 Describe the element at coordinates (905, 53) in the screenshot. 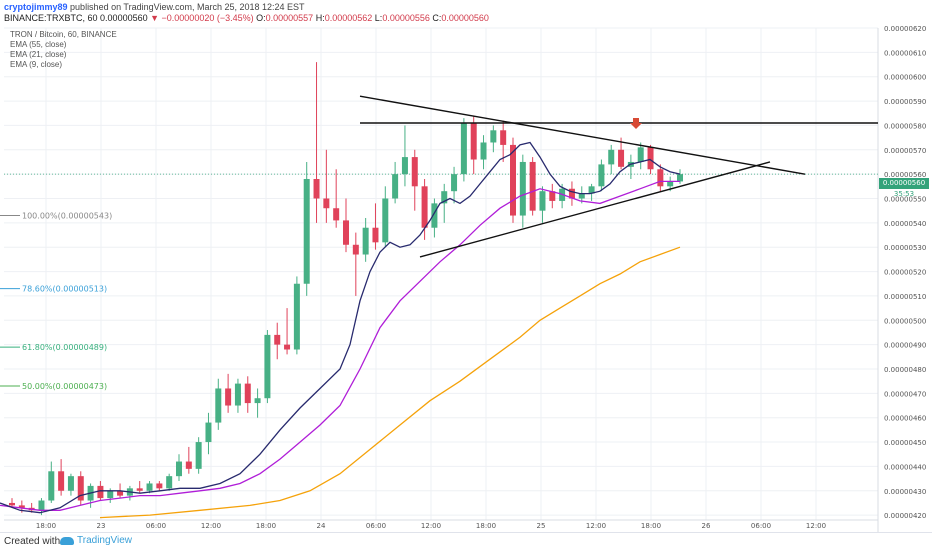

I see `y-tick-label: 0.00000610` at that location.